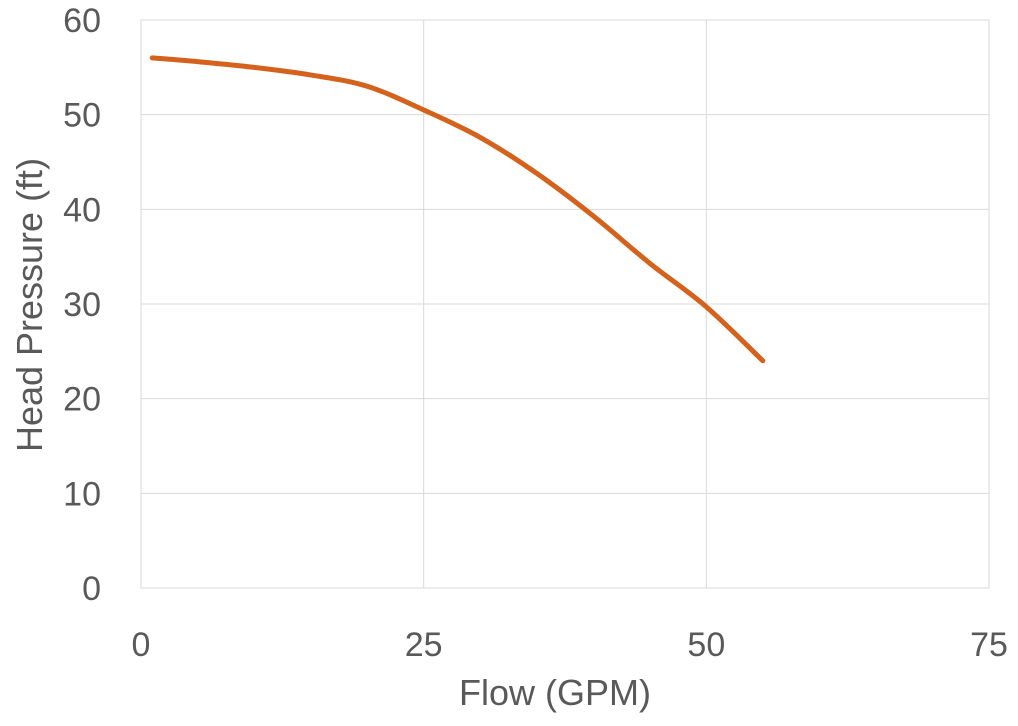  What do you see at coordinates (29, 305) in the screenshot?
I see `y-axis-title: Head Pressure (ft)` at bounding box center [29, 305].